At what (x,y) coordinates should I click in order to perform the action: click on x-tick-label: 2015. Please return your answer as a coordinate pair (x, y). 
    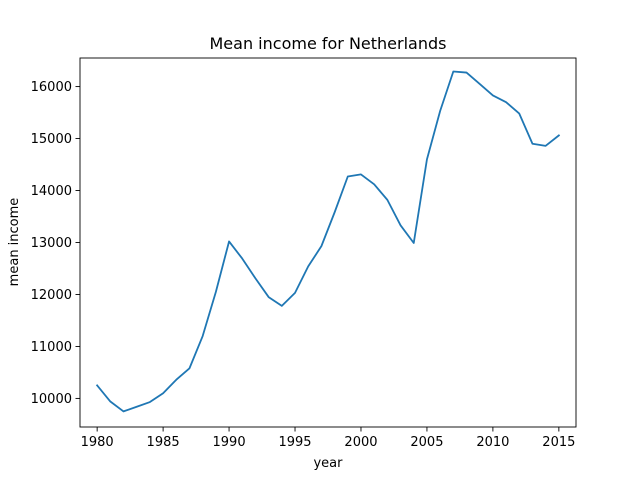
    Looking at the image, I should click on (558, 442).